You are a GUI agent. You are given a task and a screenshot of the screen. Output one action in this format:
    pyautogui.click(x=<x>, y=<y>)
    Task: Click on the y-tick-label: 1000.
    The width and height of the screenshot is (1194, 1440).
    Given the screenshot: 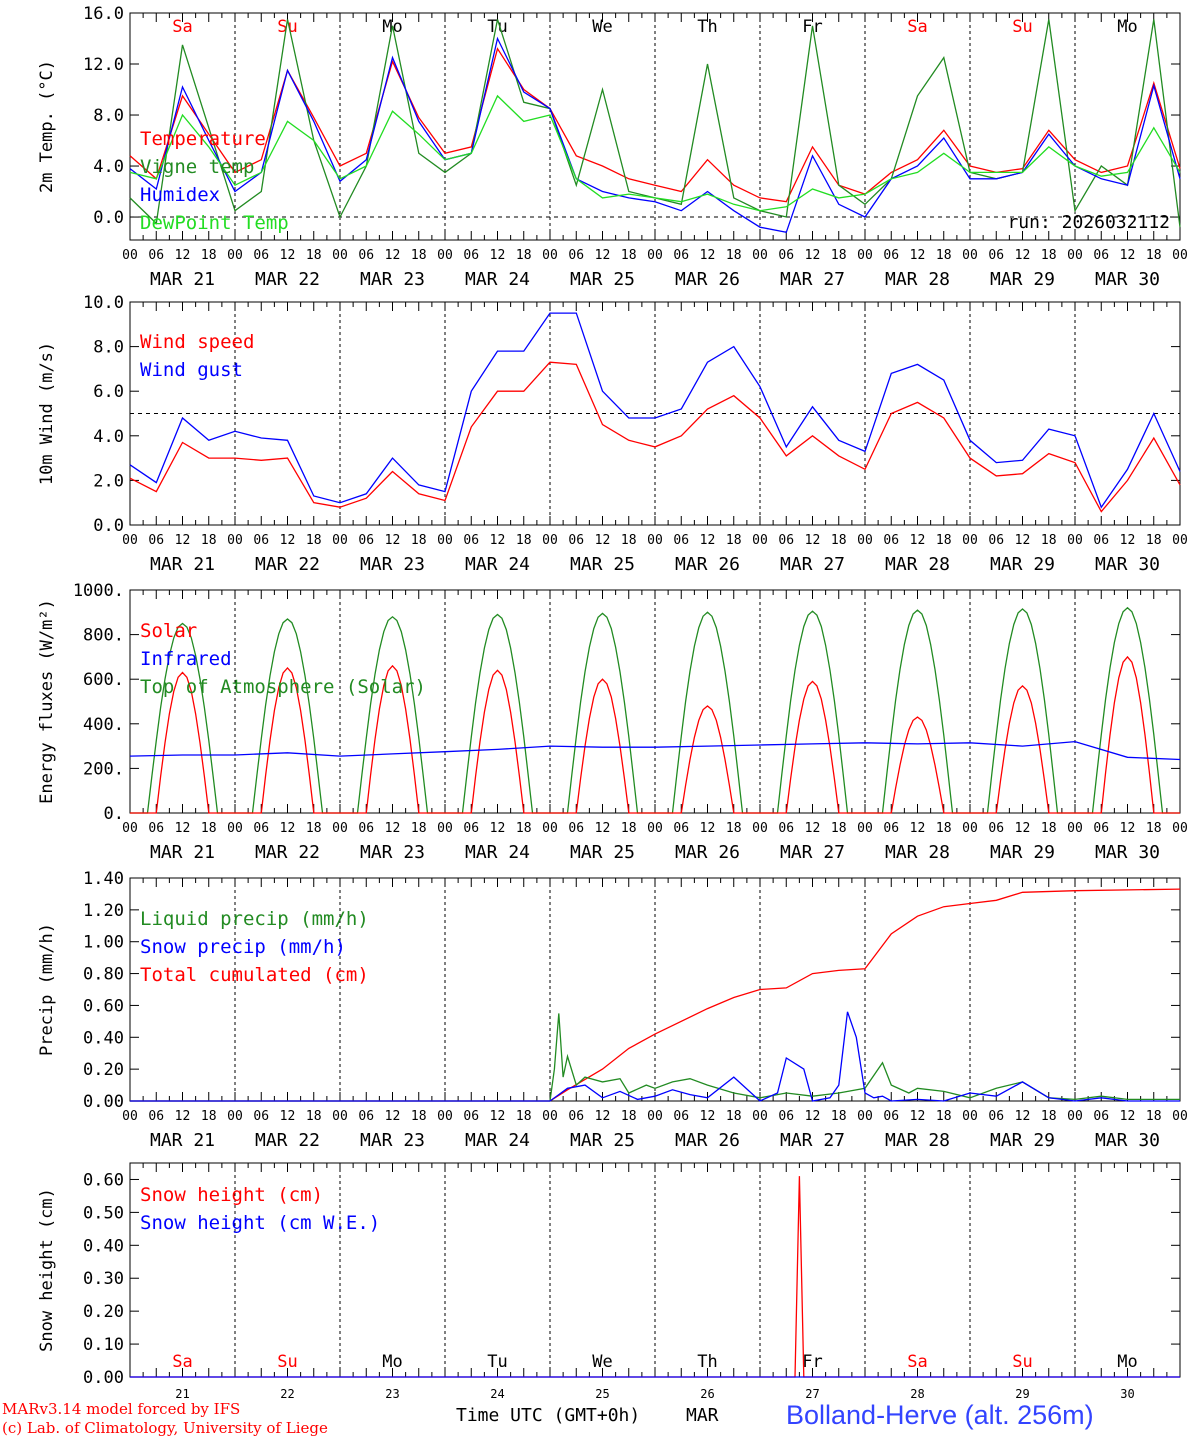 What is the action you would take?
    pyautogui.click(x=98, y=591)
    